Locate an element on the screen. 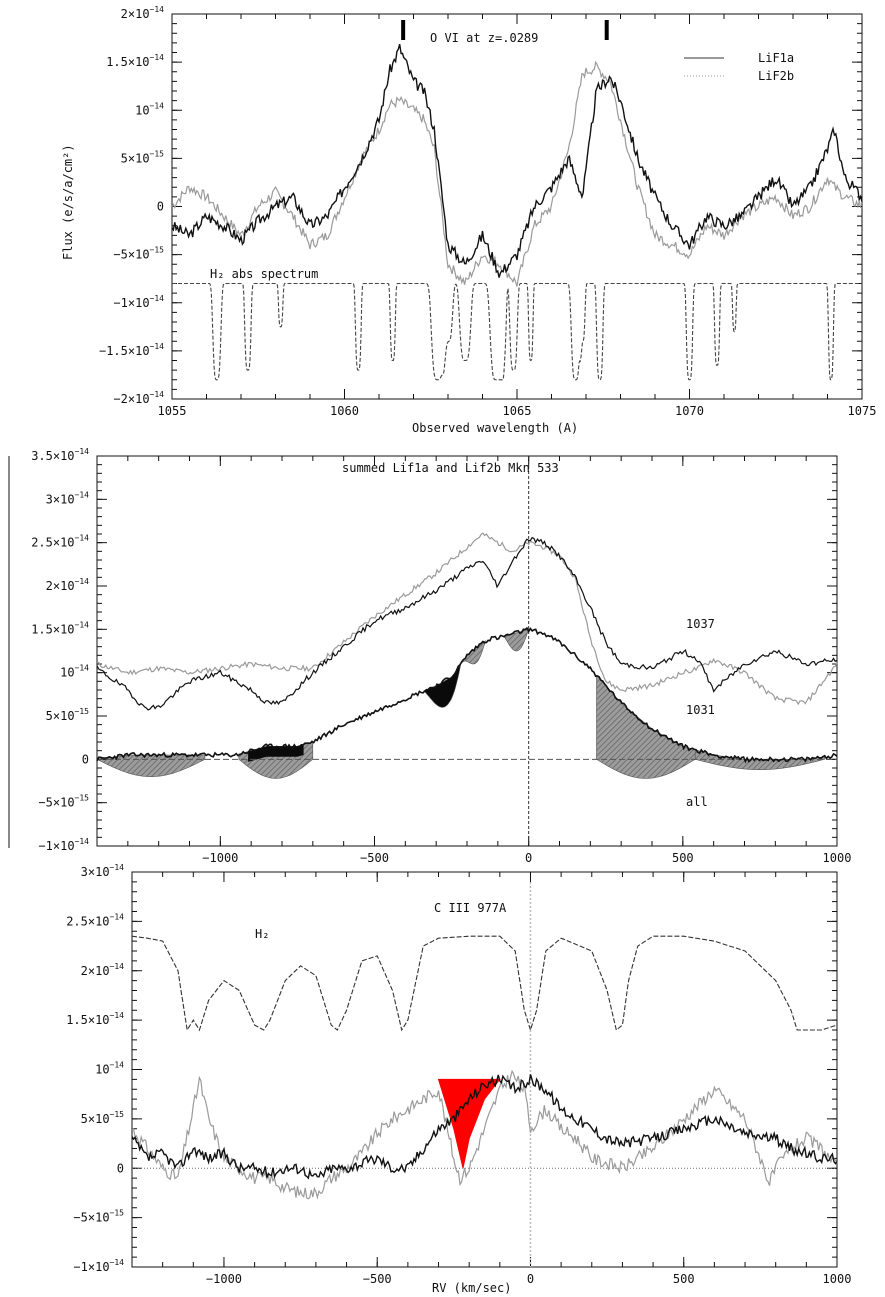 The height and width of the screenshot is (1297, 885). p3-x-tick-labels: −1000 −500 0 500 1000 is located at coordinates (529, 1279).